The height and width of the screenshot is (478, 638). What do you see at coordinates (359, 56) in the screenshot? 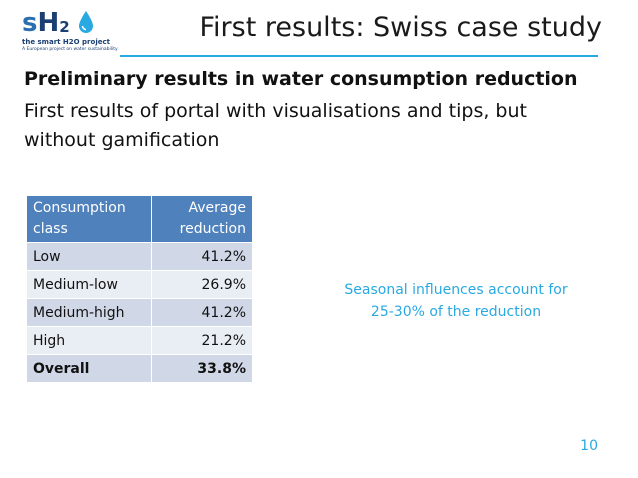
I see `title-underline` at bounding box center [359, 56].